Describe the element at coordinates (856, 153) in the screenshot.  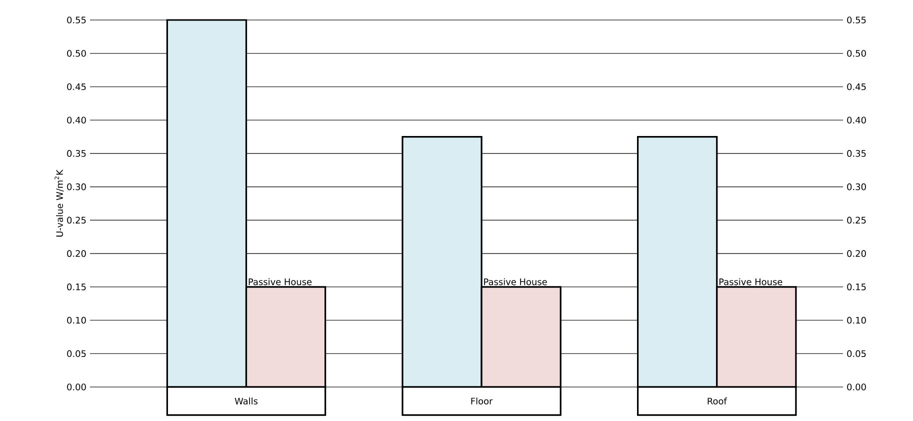
I see `y2-tick-label: 0.35` at that location.